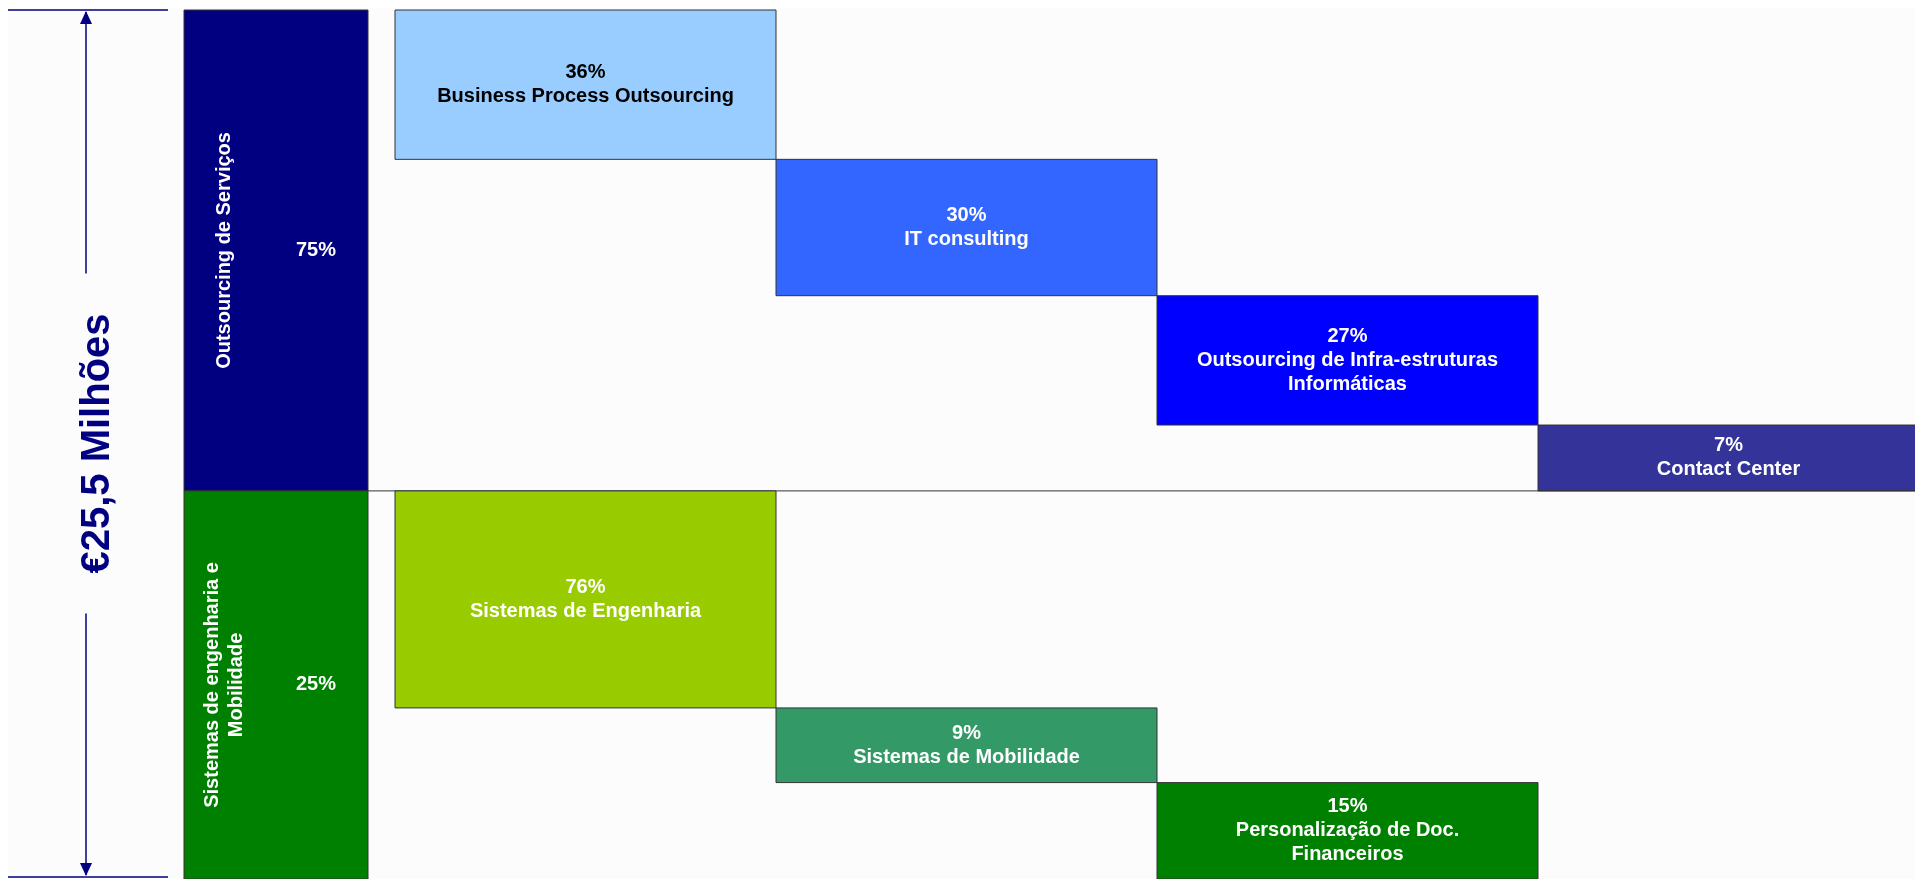 This screenshot has width=1923, height=887. I want to click on data-label: 30%, so click(966, 214).